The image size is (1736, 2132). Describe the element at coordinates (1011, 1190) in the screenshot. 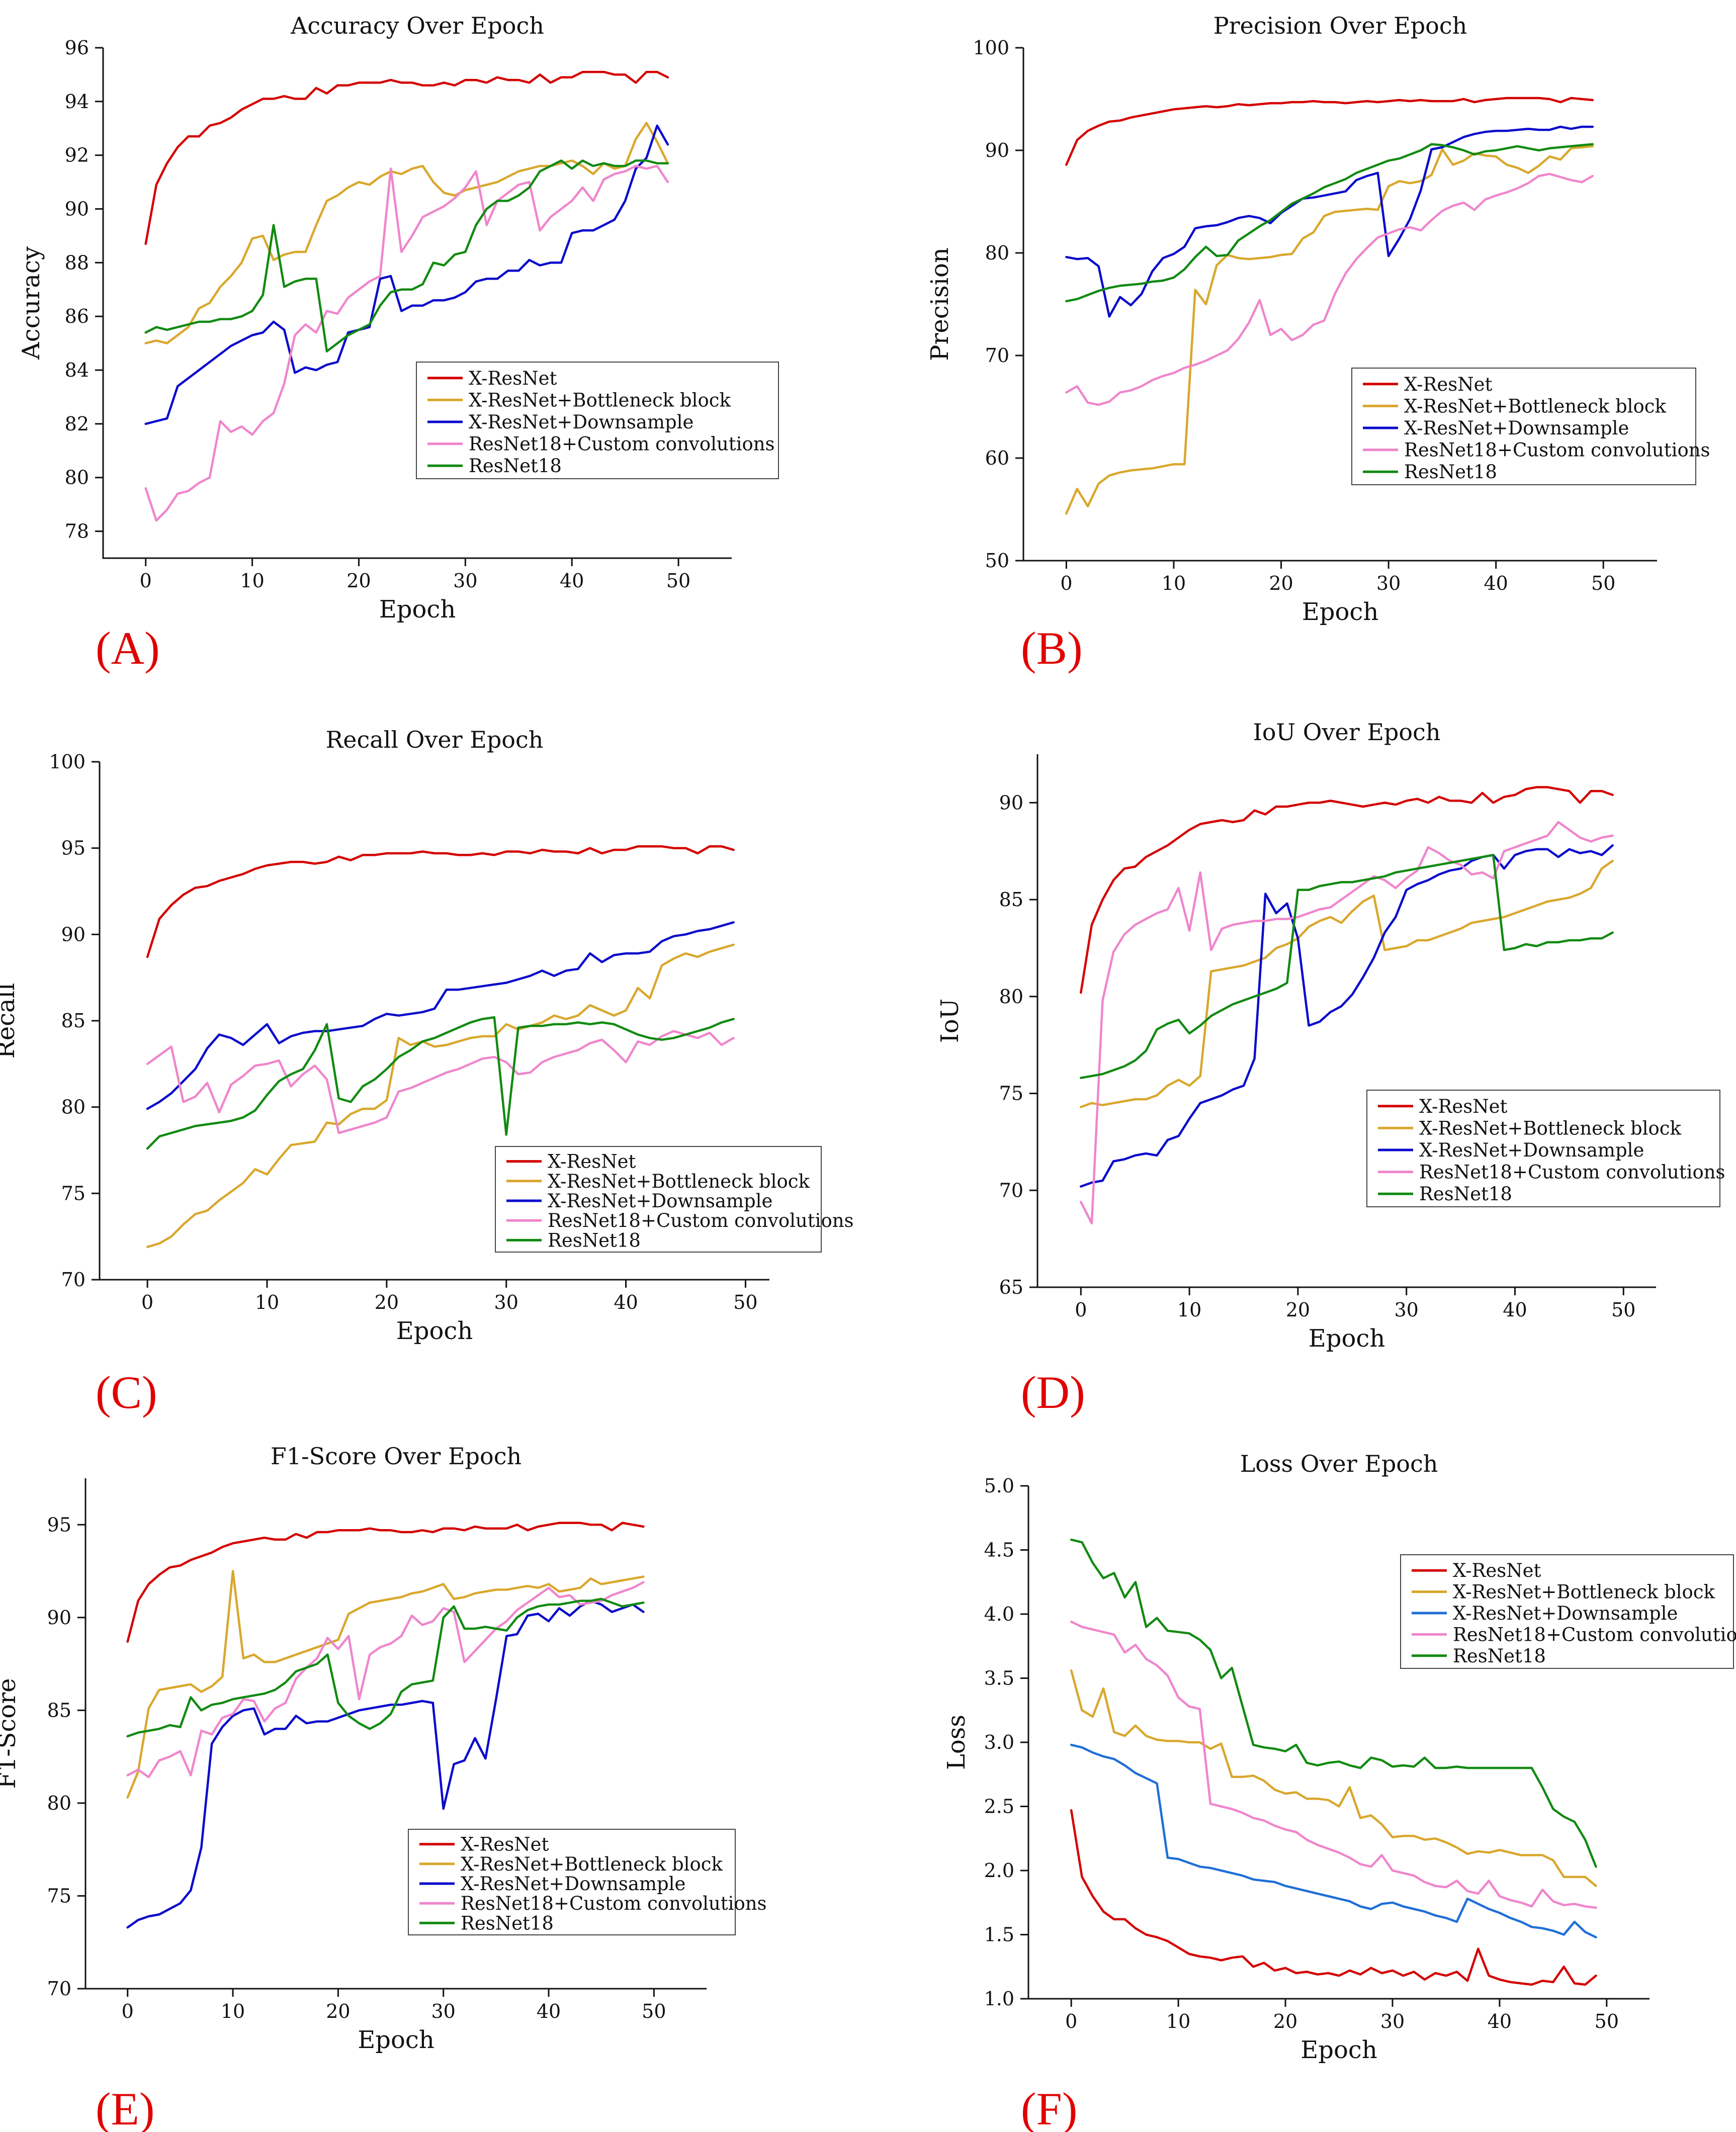

I see `panel-d-y-tick-label: 70` at that location.